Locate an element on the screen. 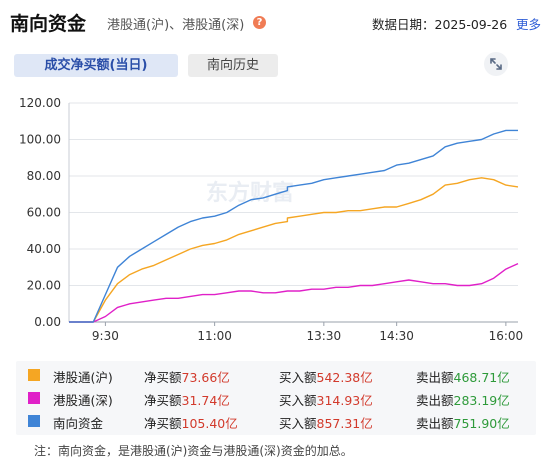 The image size is (550, 467). tab-net-buy-today: 成交净买额(当日) is located at coordinates (96, 65).